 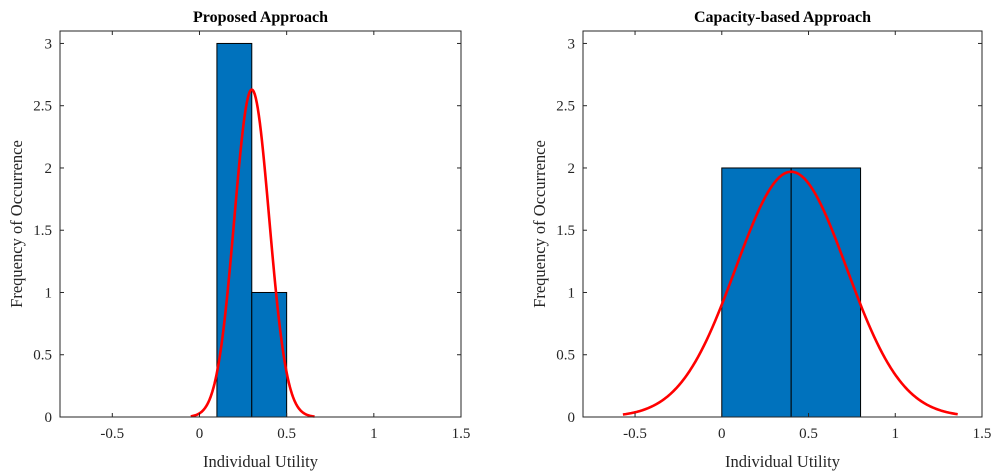 What do you see at coordinates (782, 17) in the screenshot?
I see `chart-title: Capacity-based Approach` at bounding box center [782, 17].